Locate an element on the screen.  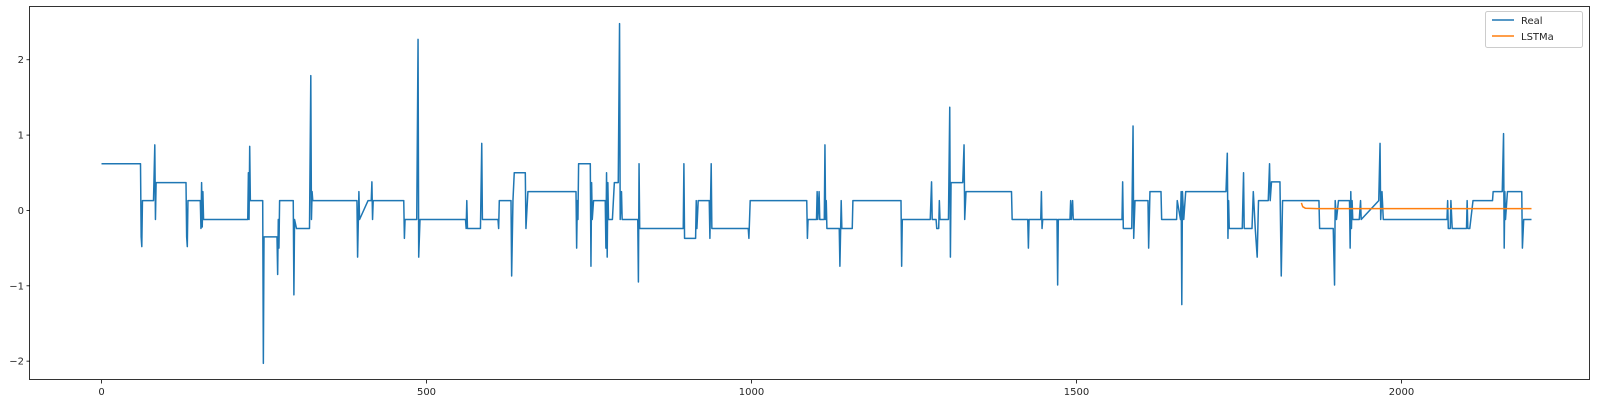
x-tick-label: 1000 is located at coordinates (751, 392).